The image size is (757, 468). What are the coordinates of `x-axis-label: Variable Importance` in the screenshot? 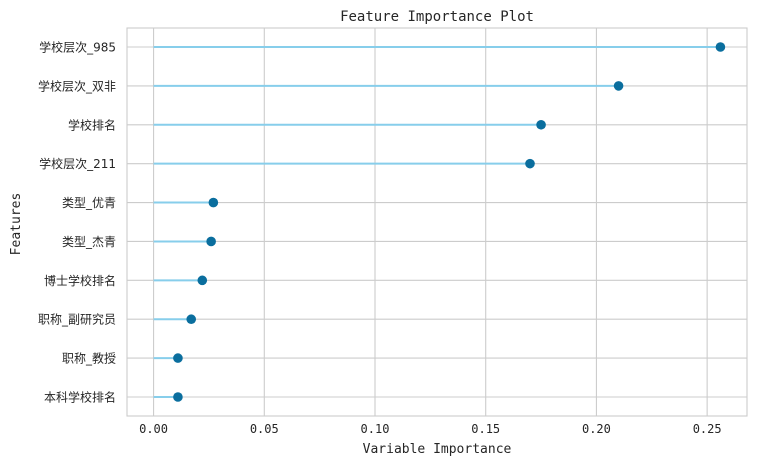 It's located at (437, 449).